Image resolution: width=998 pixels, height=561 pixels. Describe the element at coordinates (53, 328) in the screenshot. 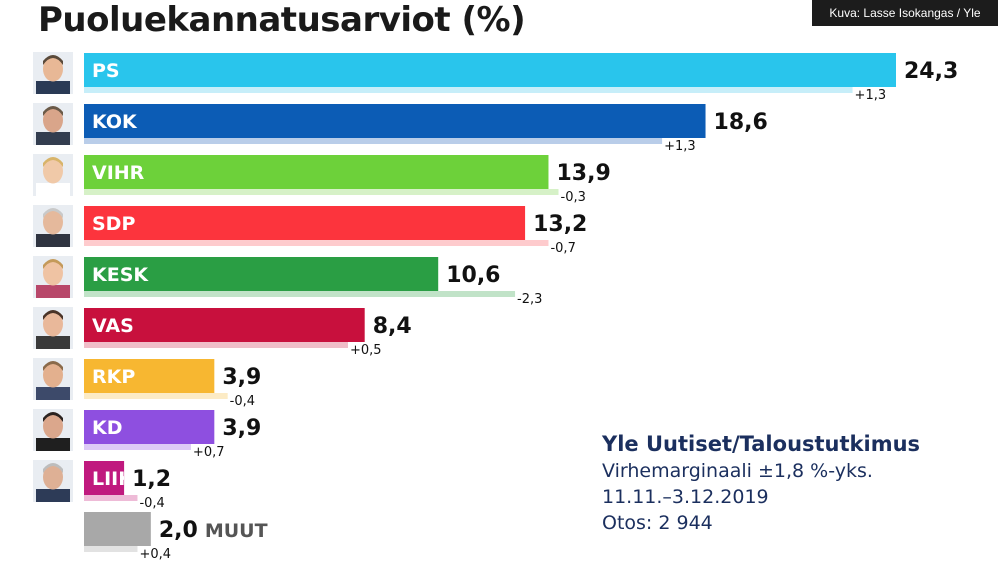

I see `avatar-vas` at that location.